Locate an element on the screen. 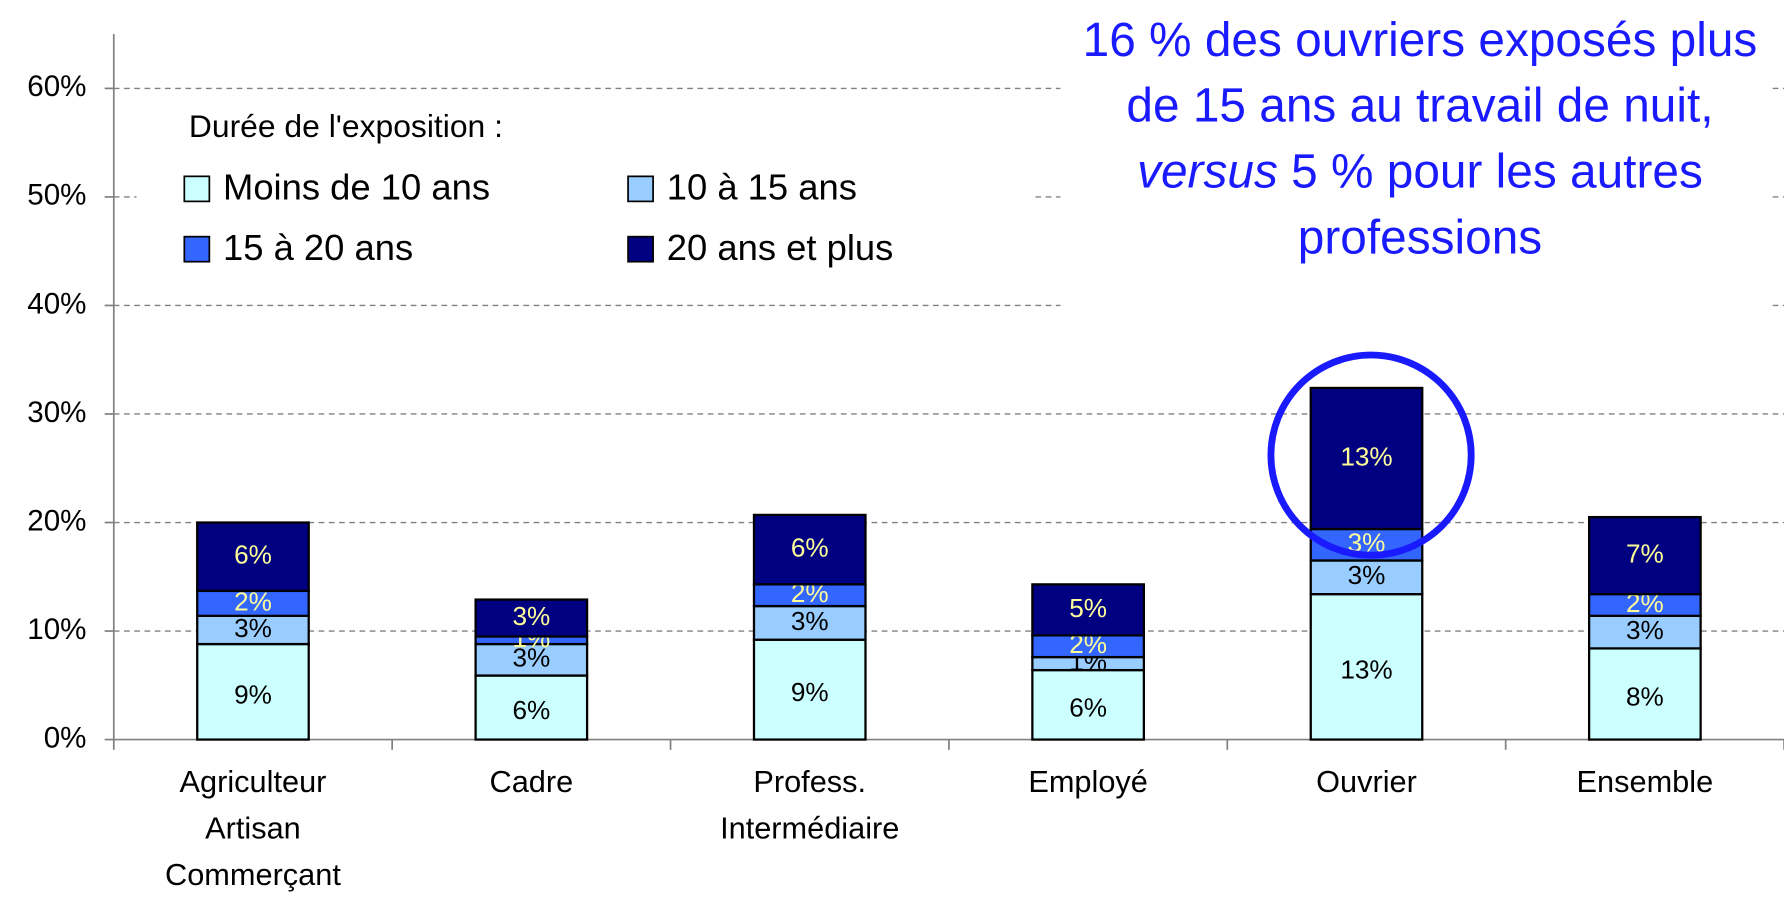 This screenshot has height=899, width=1784. x-tick-label: Ouvrier is located at coordinates (1366, 781).